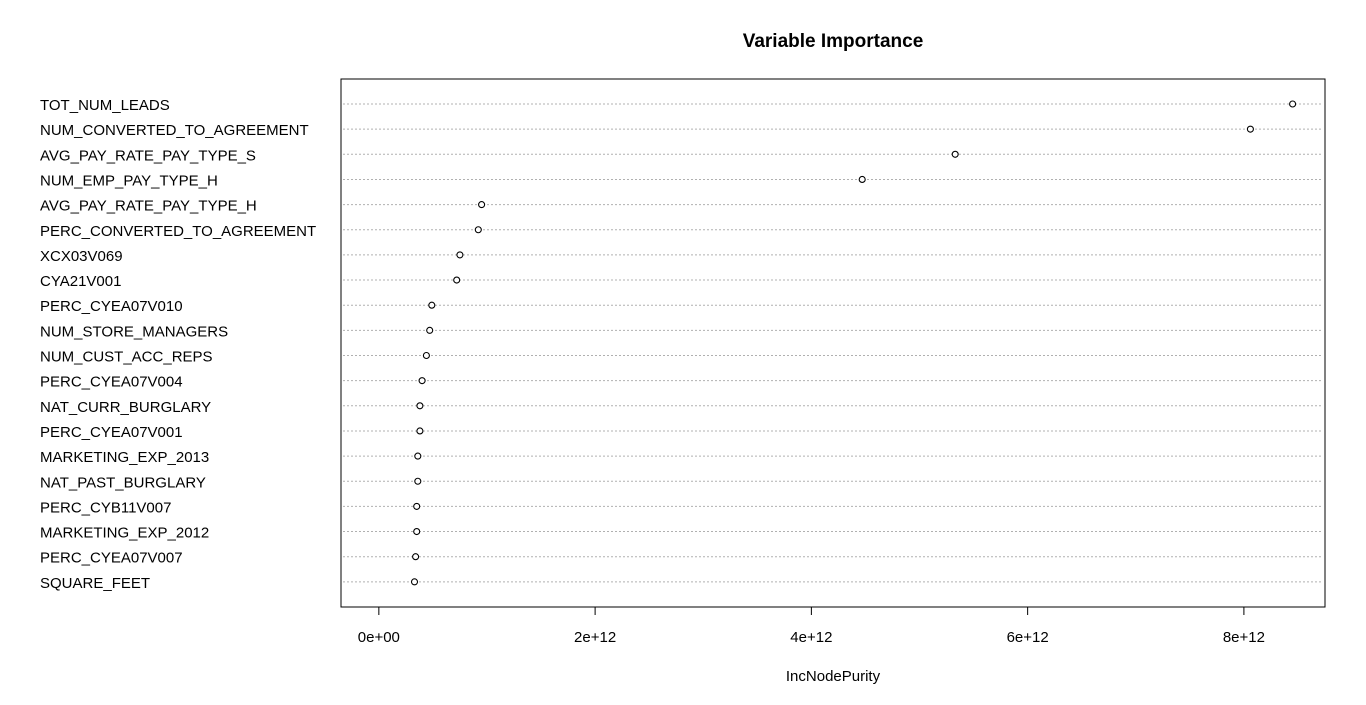 This screenshot has width=1366, height=705. Describe the element at coordinates (595, 637) in the screenshot. I see `x-tick-label: 2e+12` at that location.